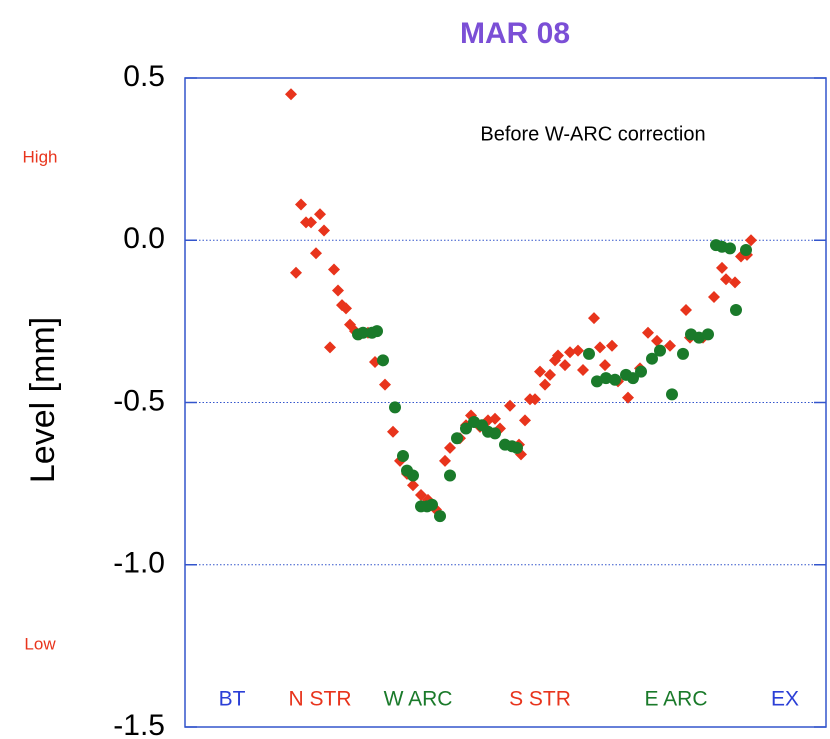 This screenshot has height=739, width=830. Describe the element at coordinates (418, 699) in the screenshot. I see `region-label: W ARC` at that location.